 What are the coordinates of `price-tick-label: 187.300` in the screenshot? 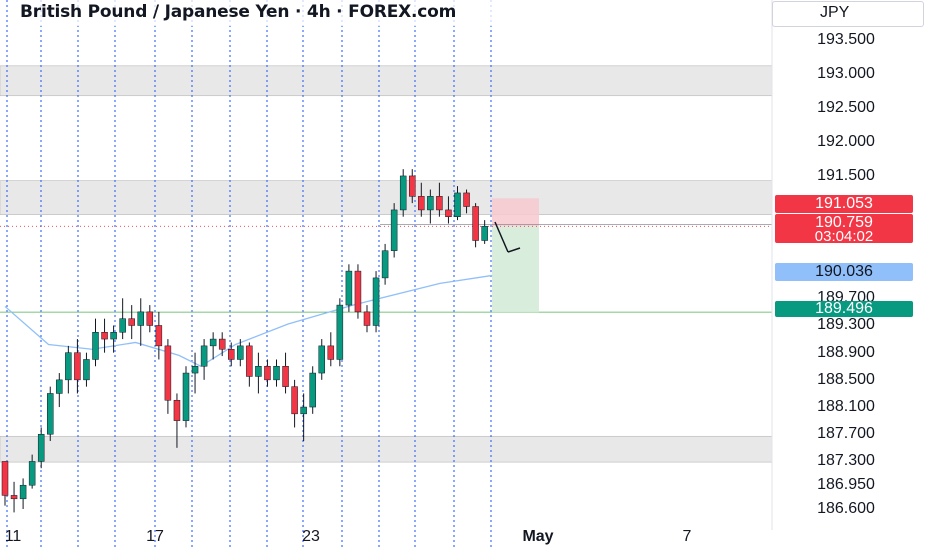 It's located at (846, 461).